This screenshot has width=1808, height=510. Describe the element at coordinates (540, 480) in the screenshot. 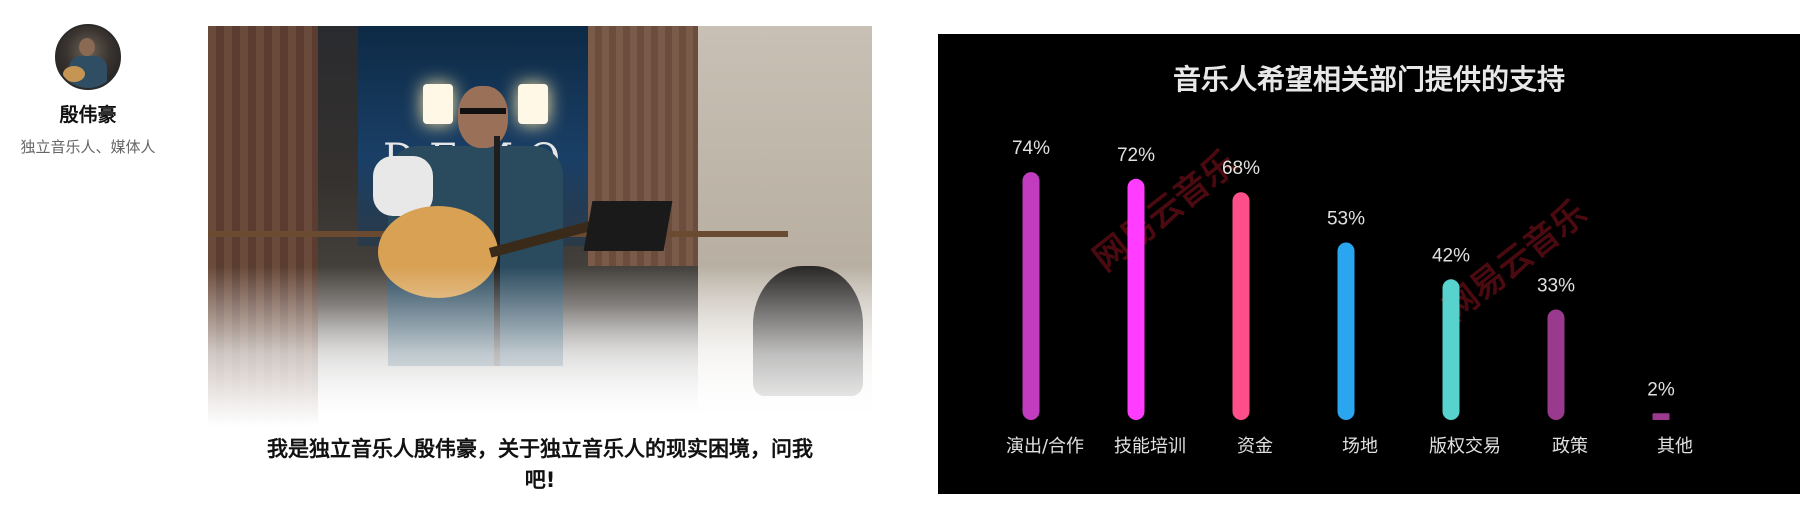

I see `post-title-line-2: 吧!` at that location.